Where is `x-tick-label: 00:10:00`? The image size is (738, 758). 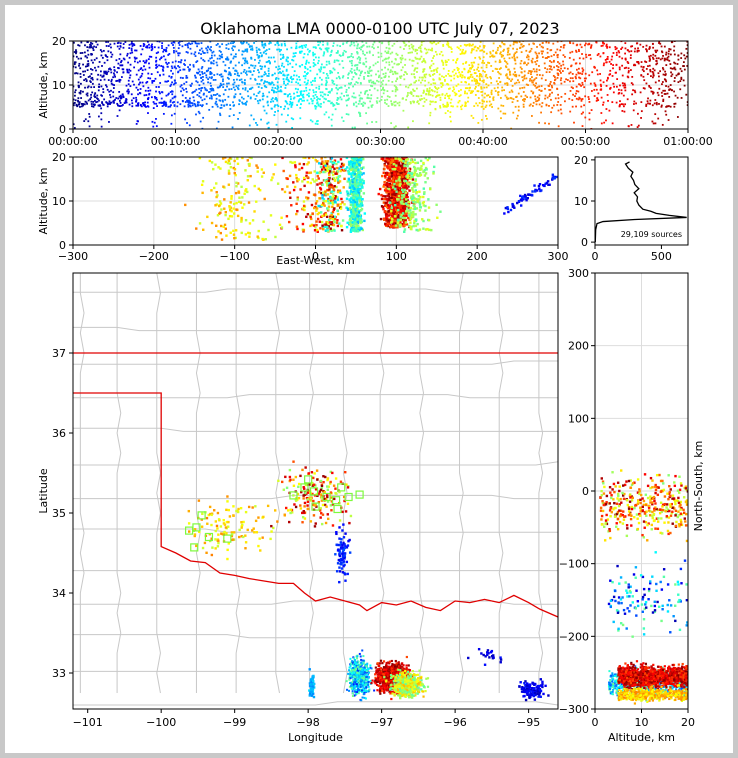 x-tick-label: 00:10:00 is located at coordinates (175, 141).